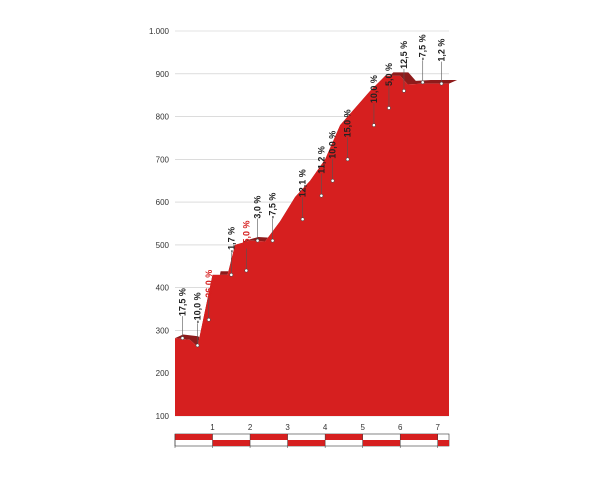 Image resolution: width=600 pixels, height=478 pixels. Describe the element at coordinates (231, 240) in the screenshot. I see `grade-label: -1,7 %` at that location.